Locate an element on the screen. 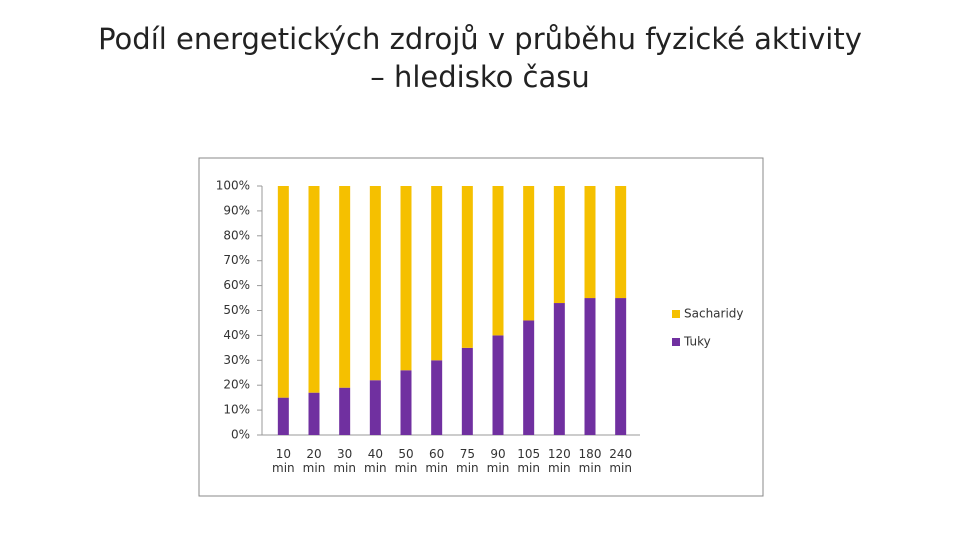 The image size is (960, 540). x-tick-label: 40 min is located at coordinates (375, 461).